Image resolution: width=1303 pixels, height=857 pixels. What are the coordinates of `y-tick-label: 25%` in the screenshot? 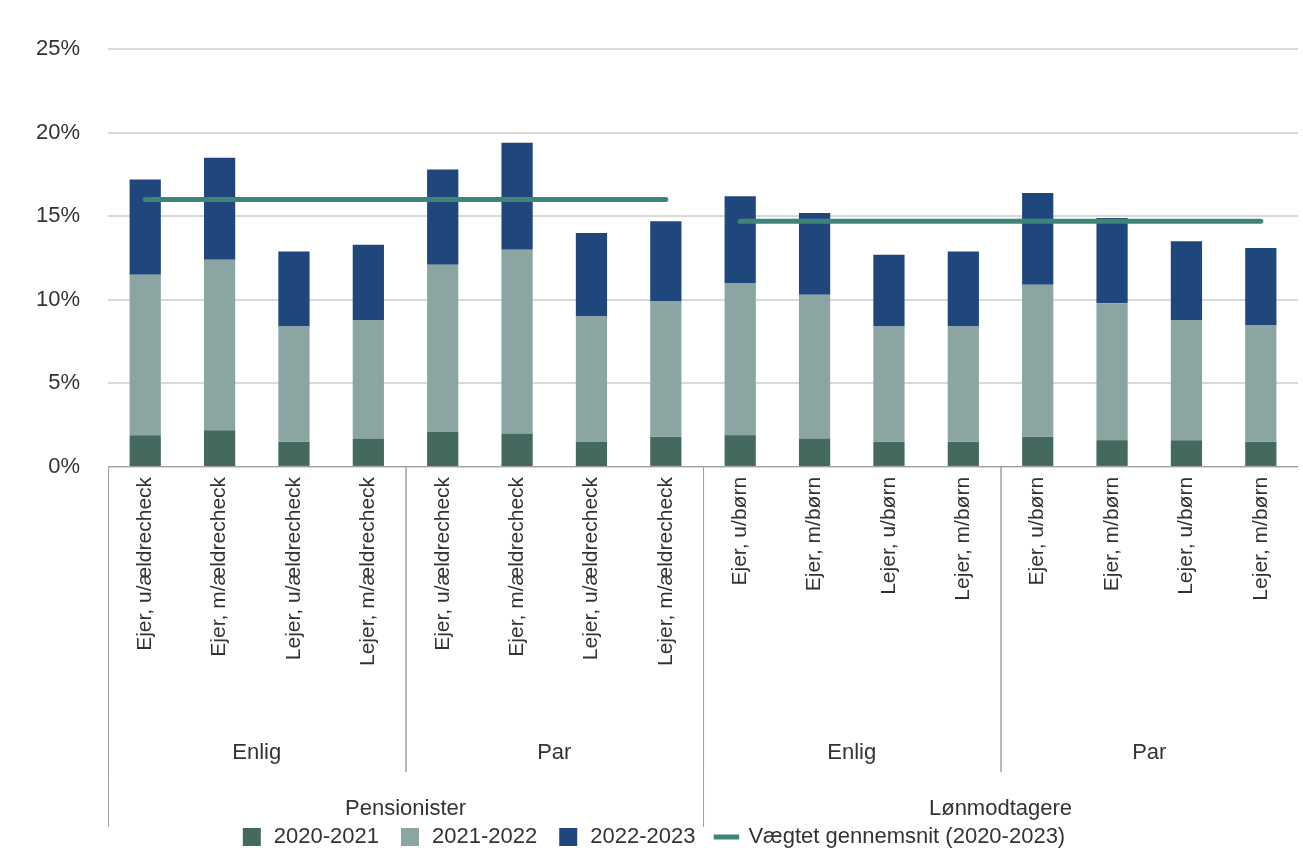 It's located at (58, 48).